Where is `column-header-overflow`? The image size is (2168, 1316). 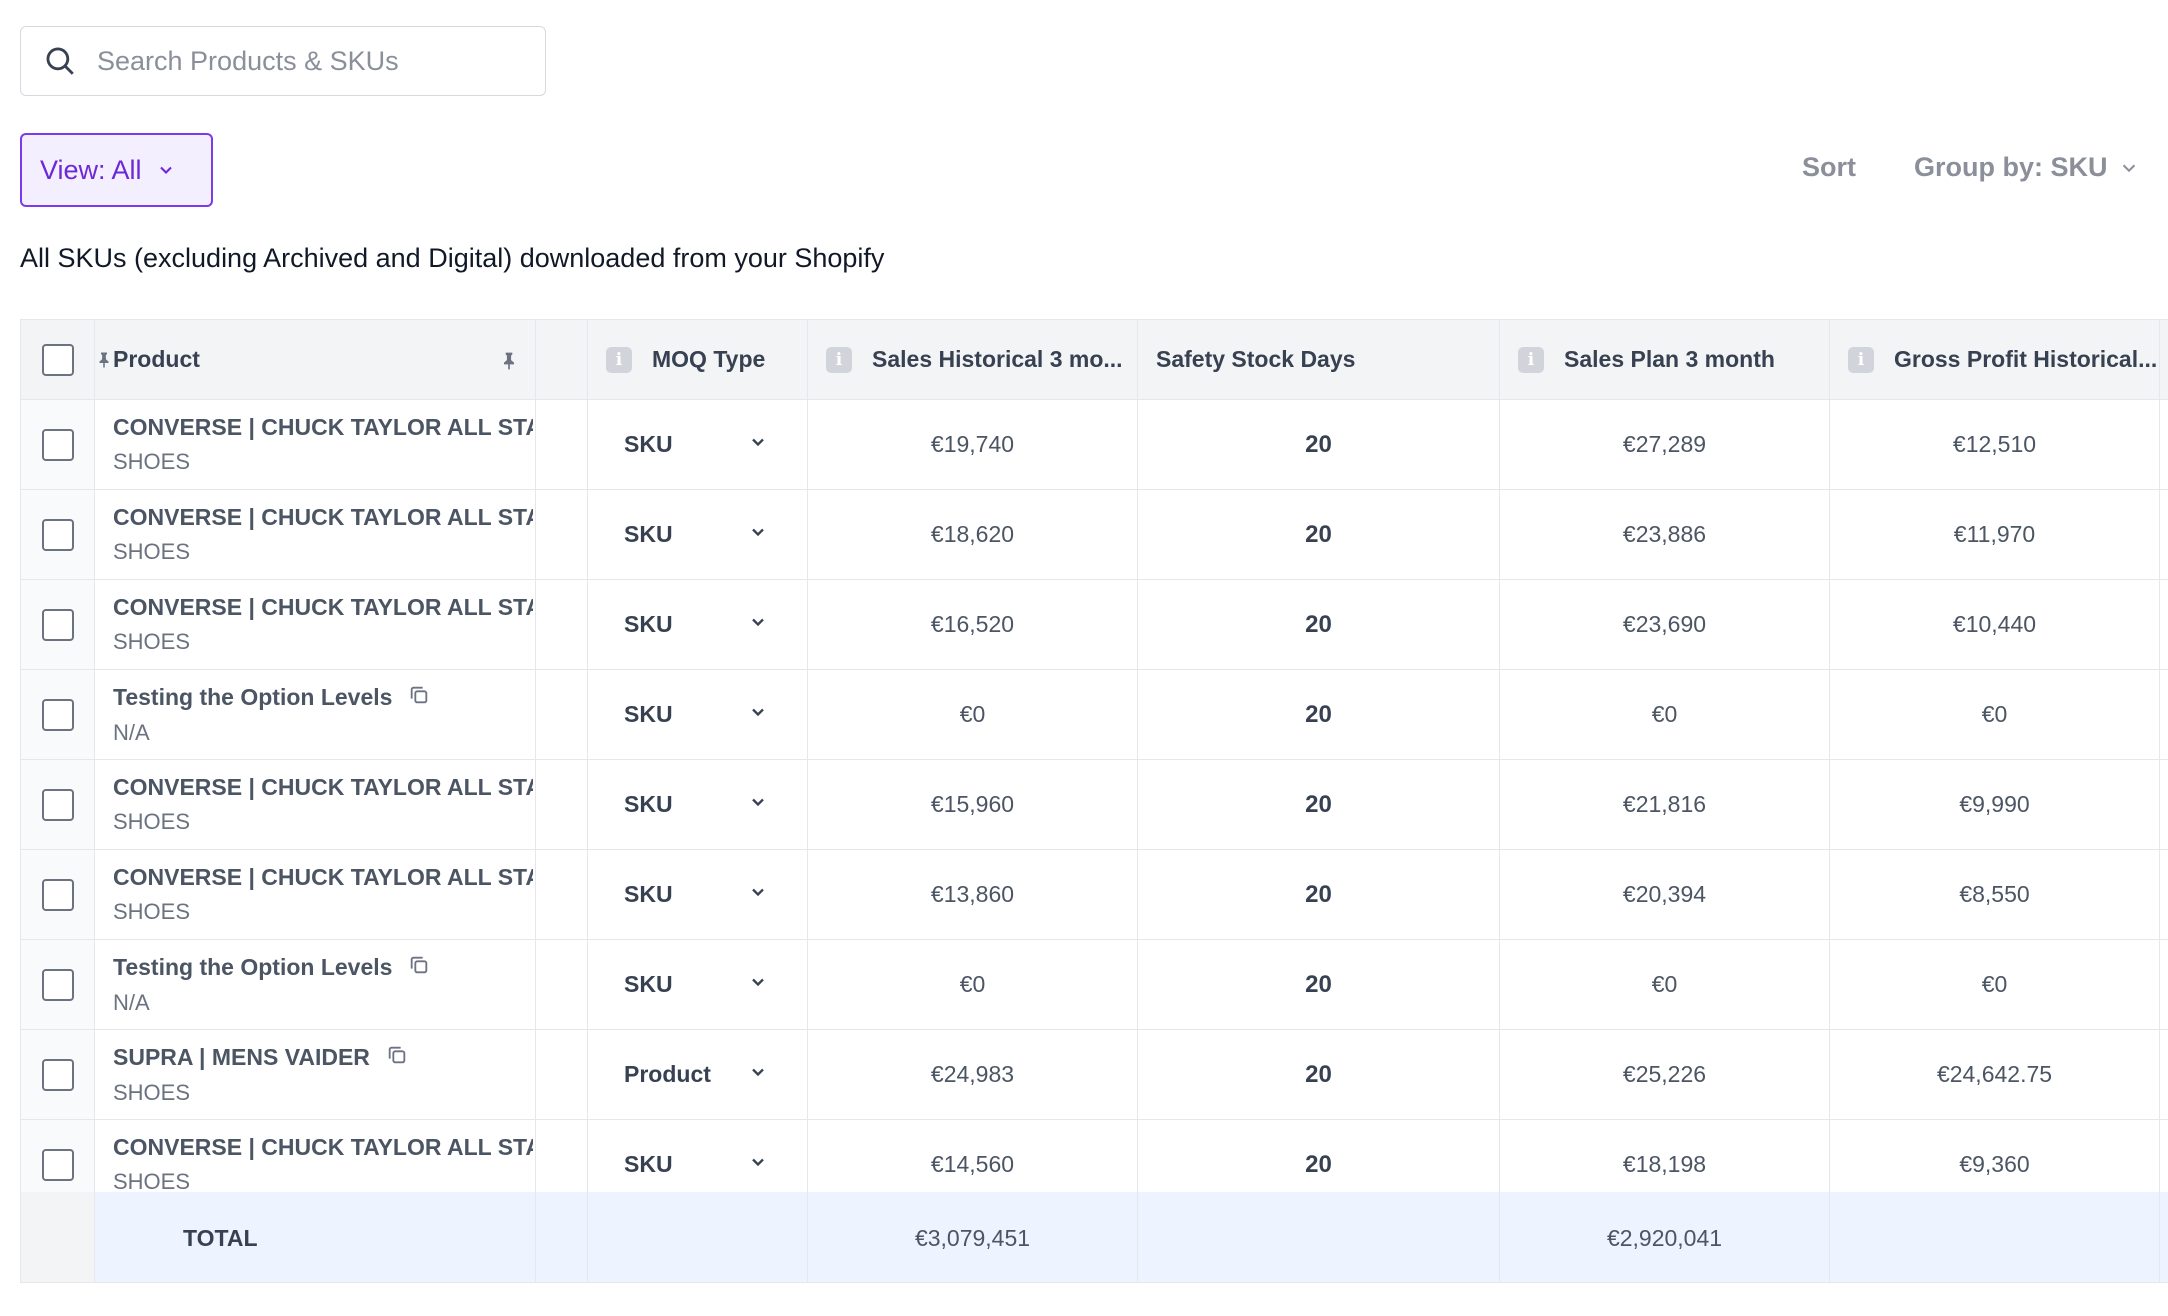
column-header-overflow is located at coordinates (2164, 359).